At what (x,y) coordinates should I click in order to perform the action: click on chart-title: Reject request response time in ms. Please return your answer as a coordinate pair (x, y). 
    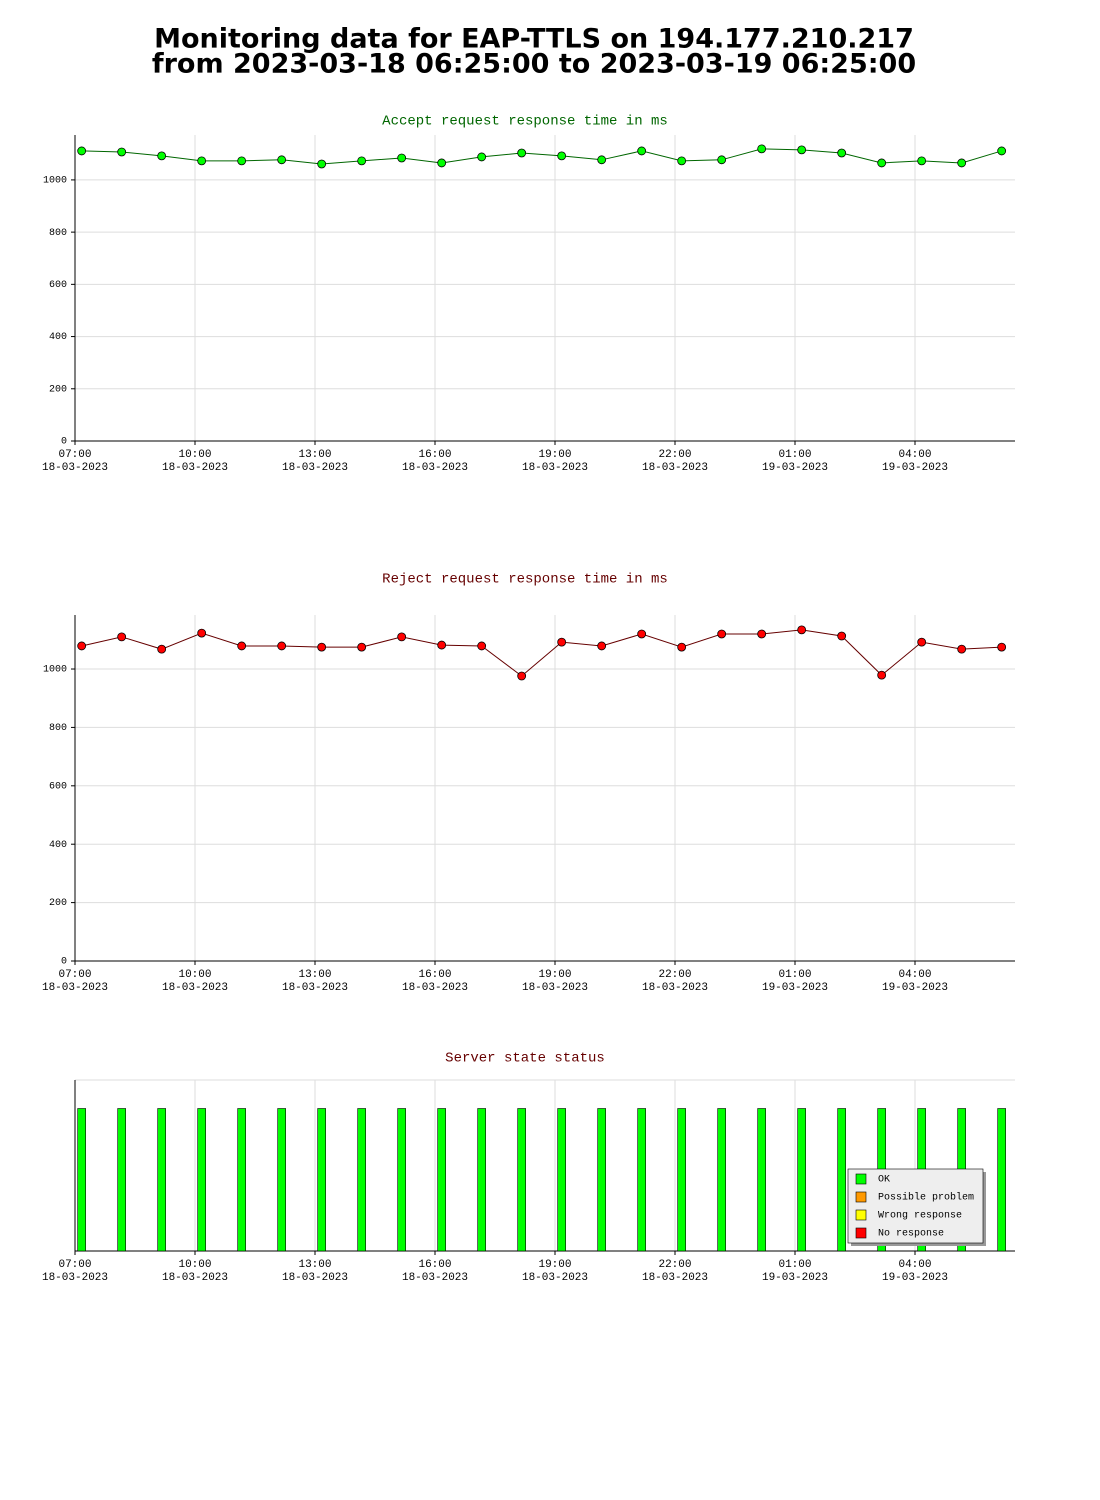
    Looking at the image, I should click on (525, 580).